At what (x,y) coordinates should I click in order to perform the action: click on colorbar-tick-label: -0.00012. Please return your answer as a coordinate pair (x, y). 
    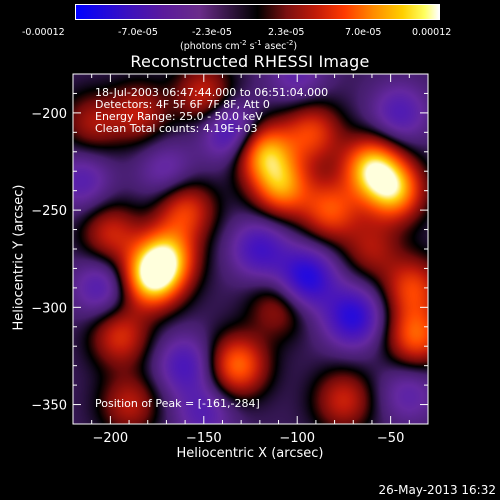
    Looking at the image, I should click on (43, 32).